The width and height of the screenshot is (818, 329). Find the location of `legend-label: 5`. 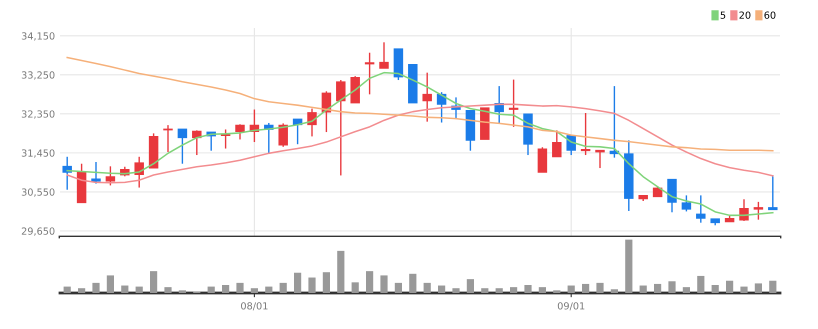

legend-label: 5 is located at coordinates (723, 15).